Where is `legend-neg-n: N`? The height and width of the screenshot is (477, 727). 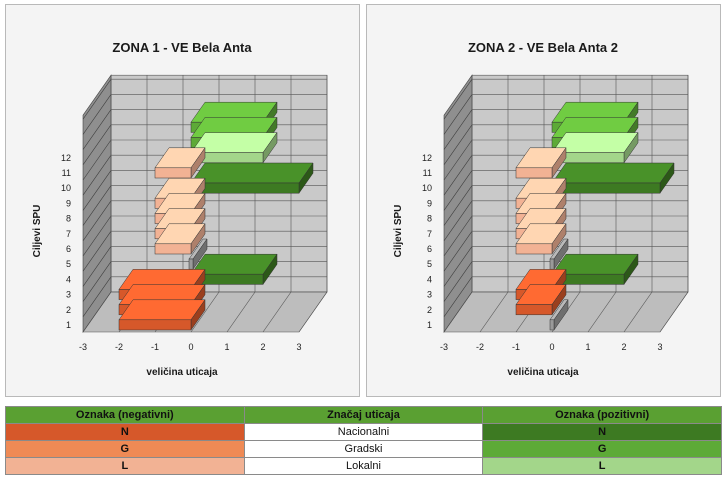
legend-neg-n: N is located at coordinates (125, 432).